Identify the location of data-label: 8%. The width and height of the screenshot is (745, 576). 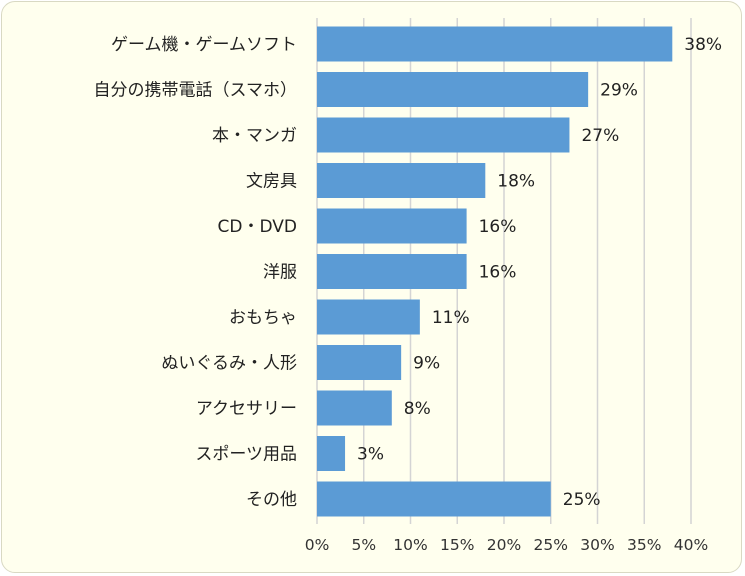
(417, 409).